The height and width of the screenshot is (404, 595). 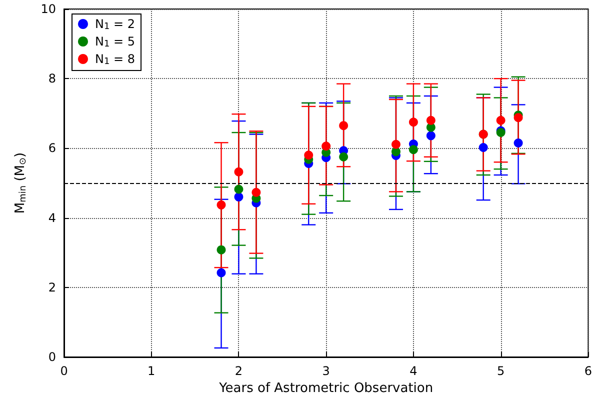 I want to click on y-tick-label: 0, so click(x=52, y=357).